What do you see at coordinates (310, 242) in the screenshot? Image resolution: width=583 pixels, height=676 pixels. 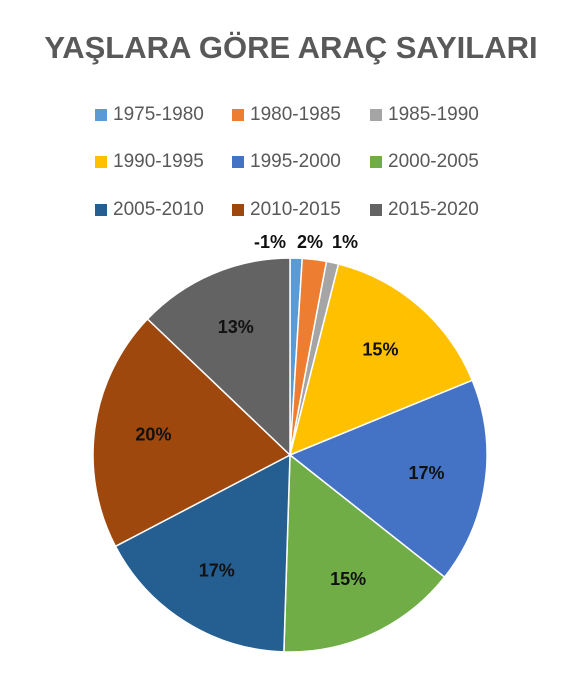 I see `value-label: 2%` at bounding box center [310, 242].